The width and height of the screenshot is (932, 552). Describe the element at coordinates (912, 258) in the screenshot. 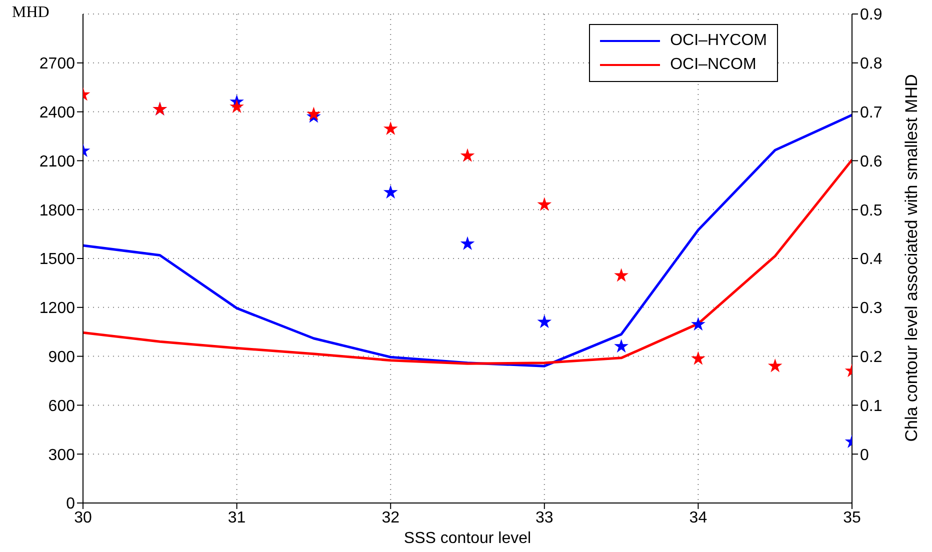

I see `y2-axis-title: Chla contour level associated with smallest MHD` at that location.